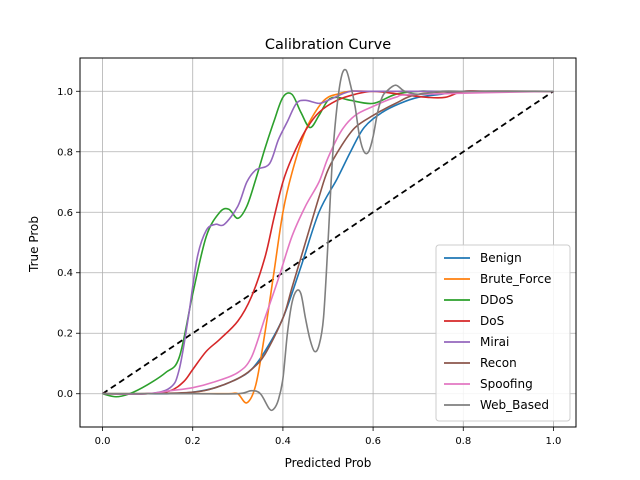 The image size is (640, 480). Describe the element at coordinates (515, 279) in the screenshot. I see `legend-label: Brute_Force` at that location.